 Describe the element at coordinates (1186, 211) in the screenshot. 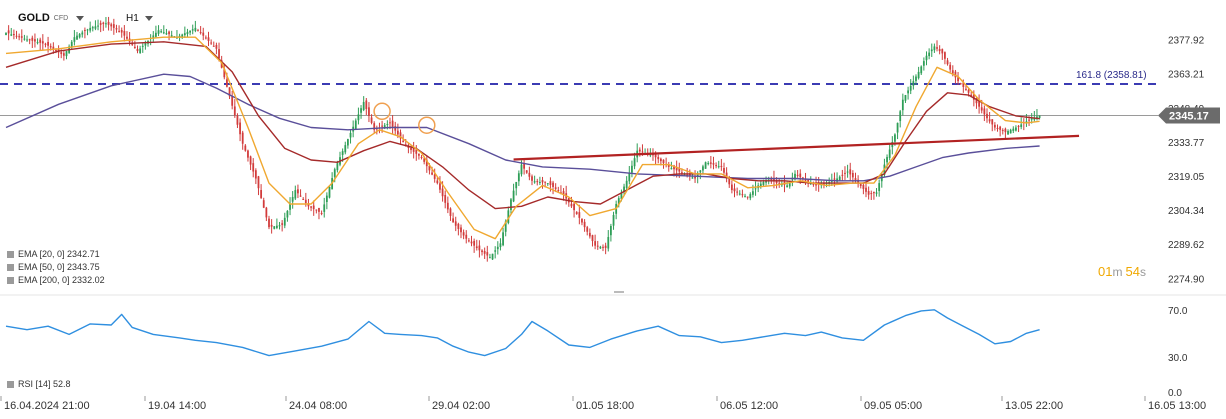

I see `price-axis-tick: 2304.34` at that location.